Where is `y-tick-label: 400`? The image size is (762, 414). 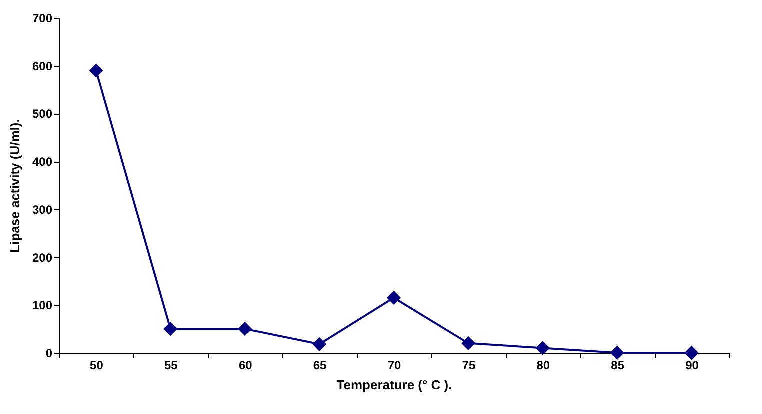 y-tick-label: 400 is located at coordinates (42, 162).